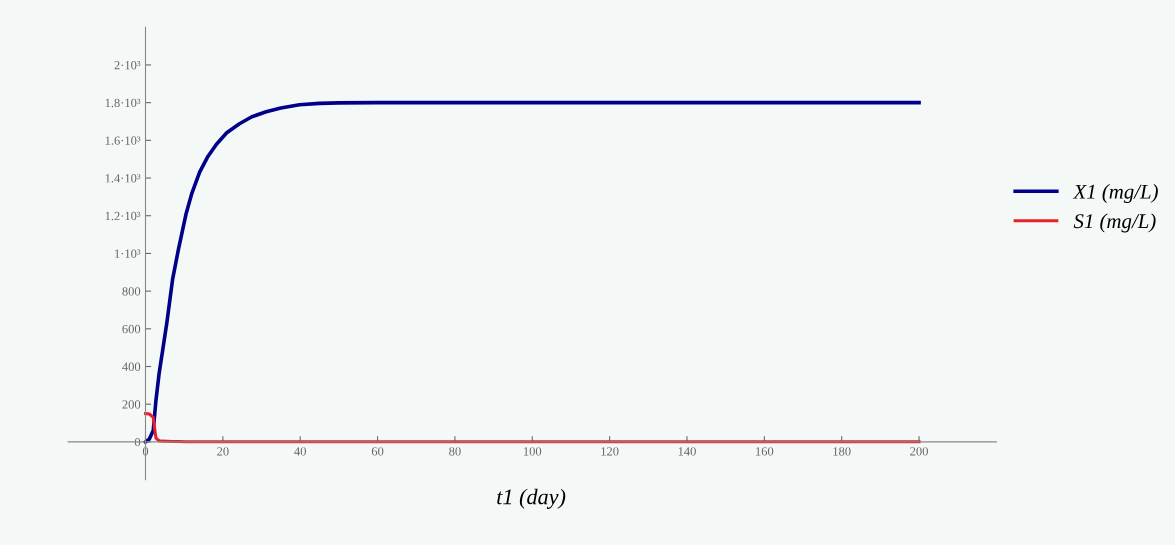 This screenshot has width=1175, height=545. I want to click on x-tick-label: 80, so click(455, 451).